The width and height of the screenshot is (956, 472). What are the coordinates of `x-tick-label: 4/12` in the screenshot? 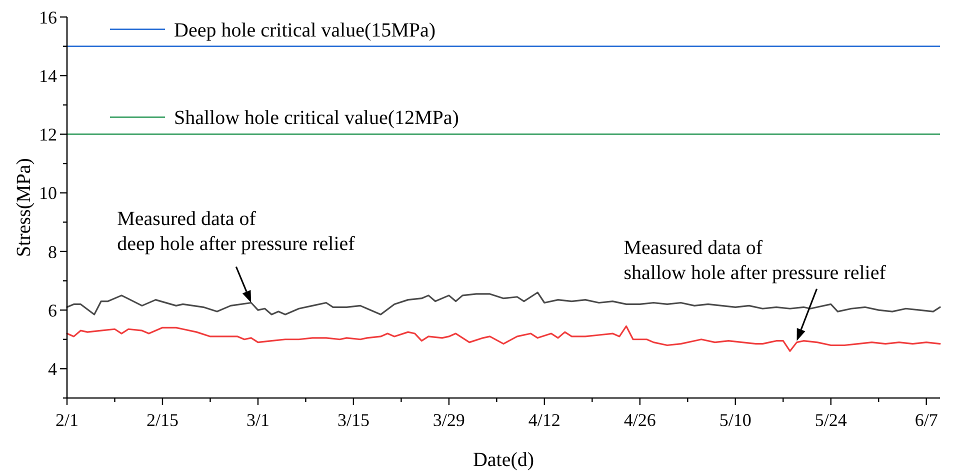 It's located at (544, 420).